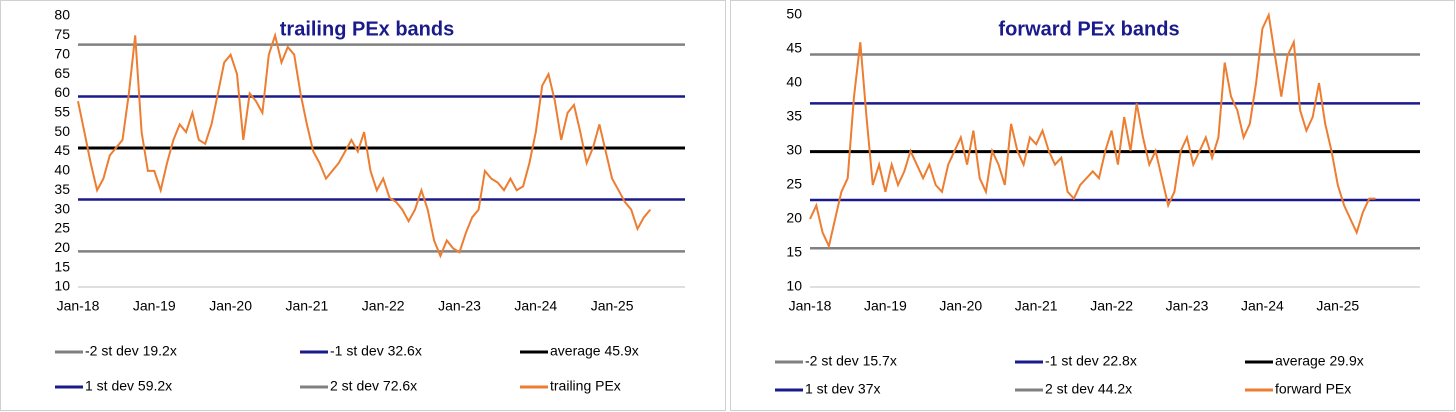 The height and width of the screenshot is (412, 1456). I want to click on y-tick-label: 60, so click(62, 92).